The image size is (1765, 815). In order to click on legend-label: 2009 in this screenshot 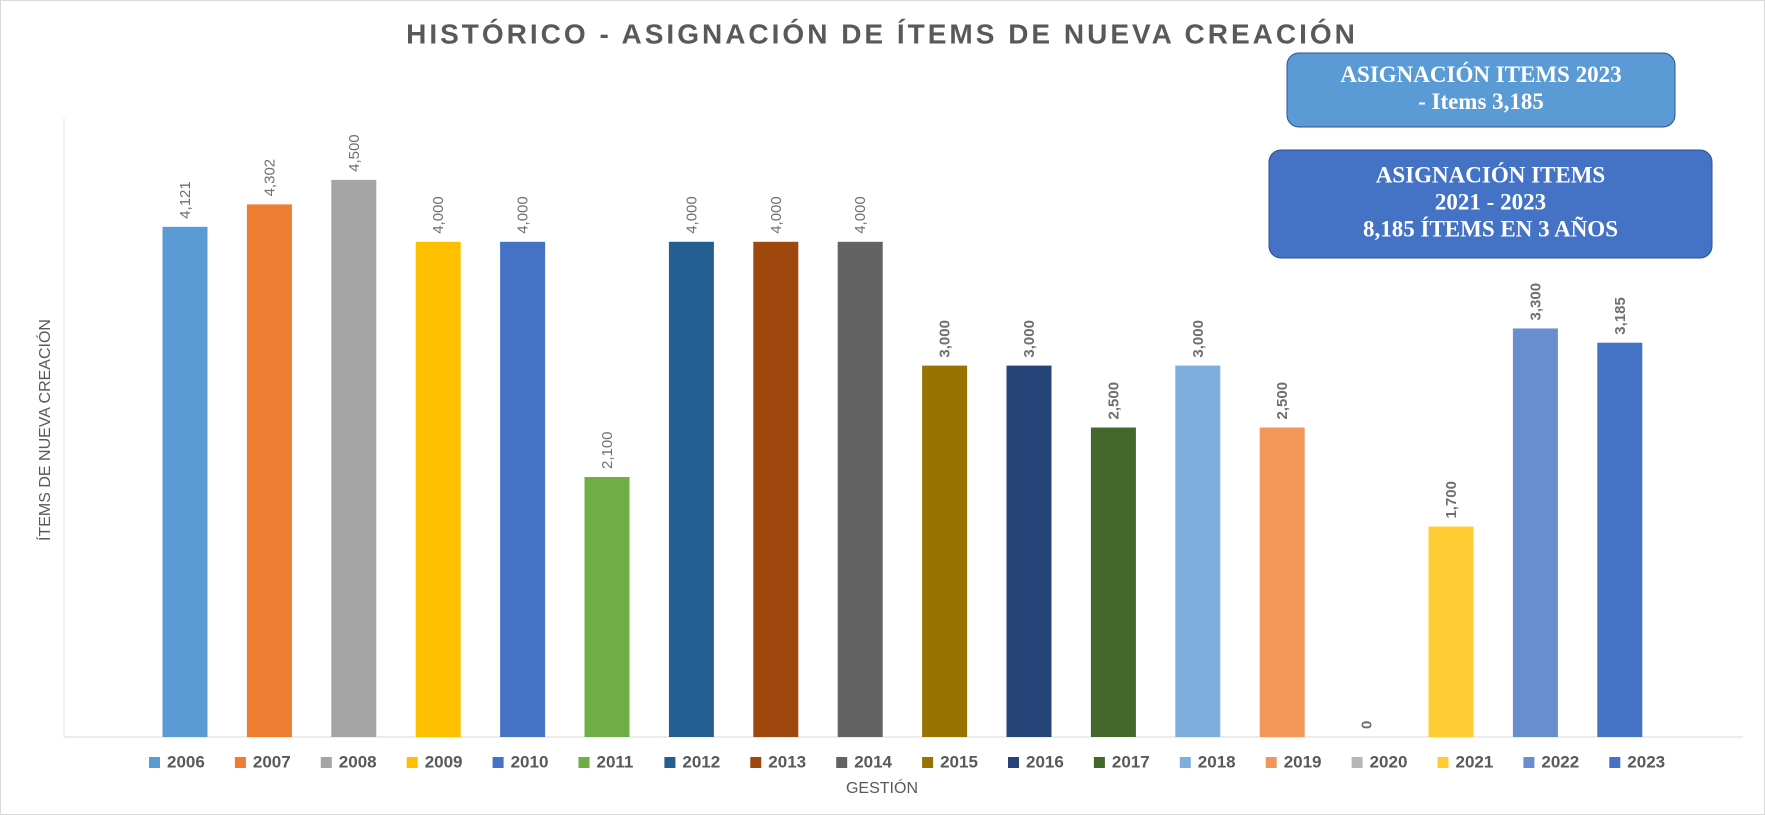, I will do `click(444, 761)`.